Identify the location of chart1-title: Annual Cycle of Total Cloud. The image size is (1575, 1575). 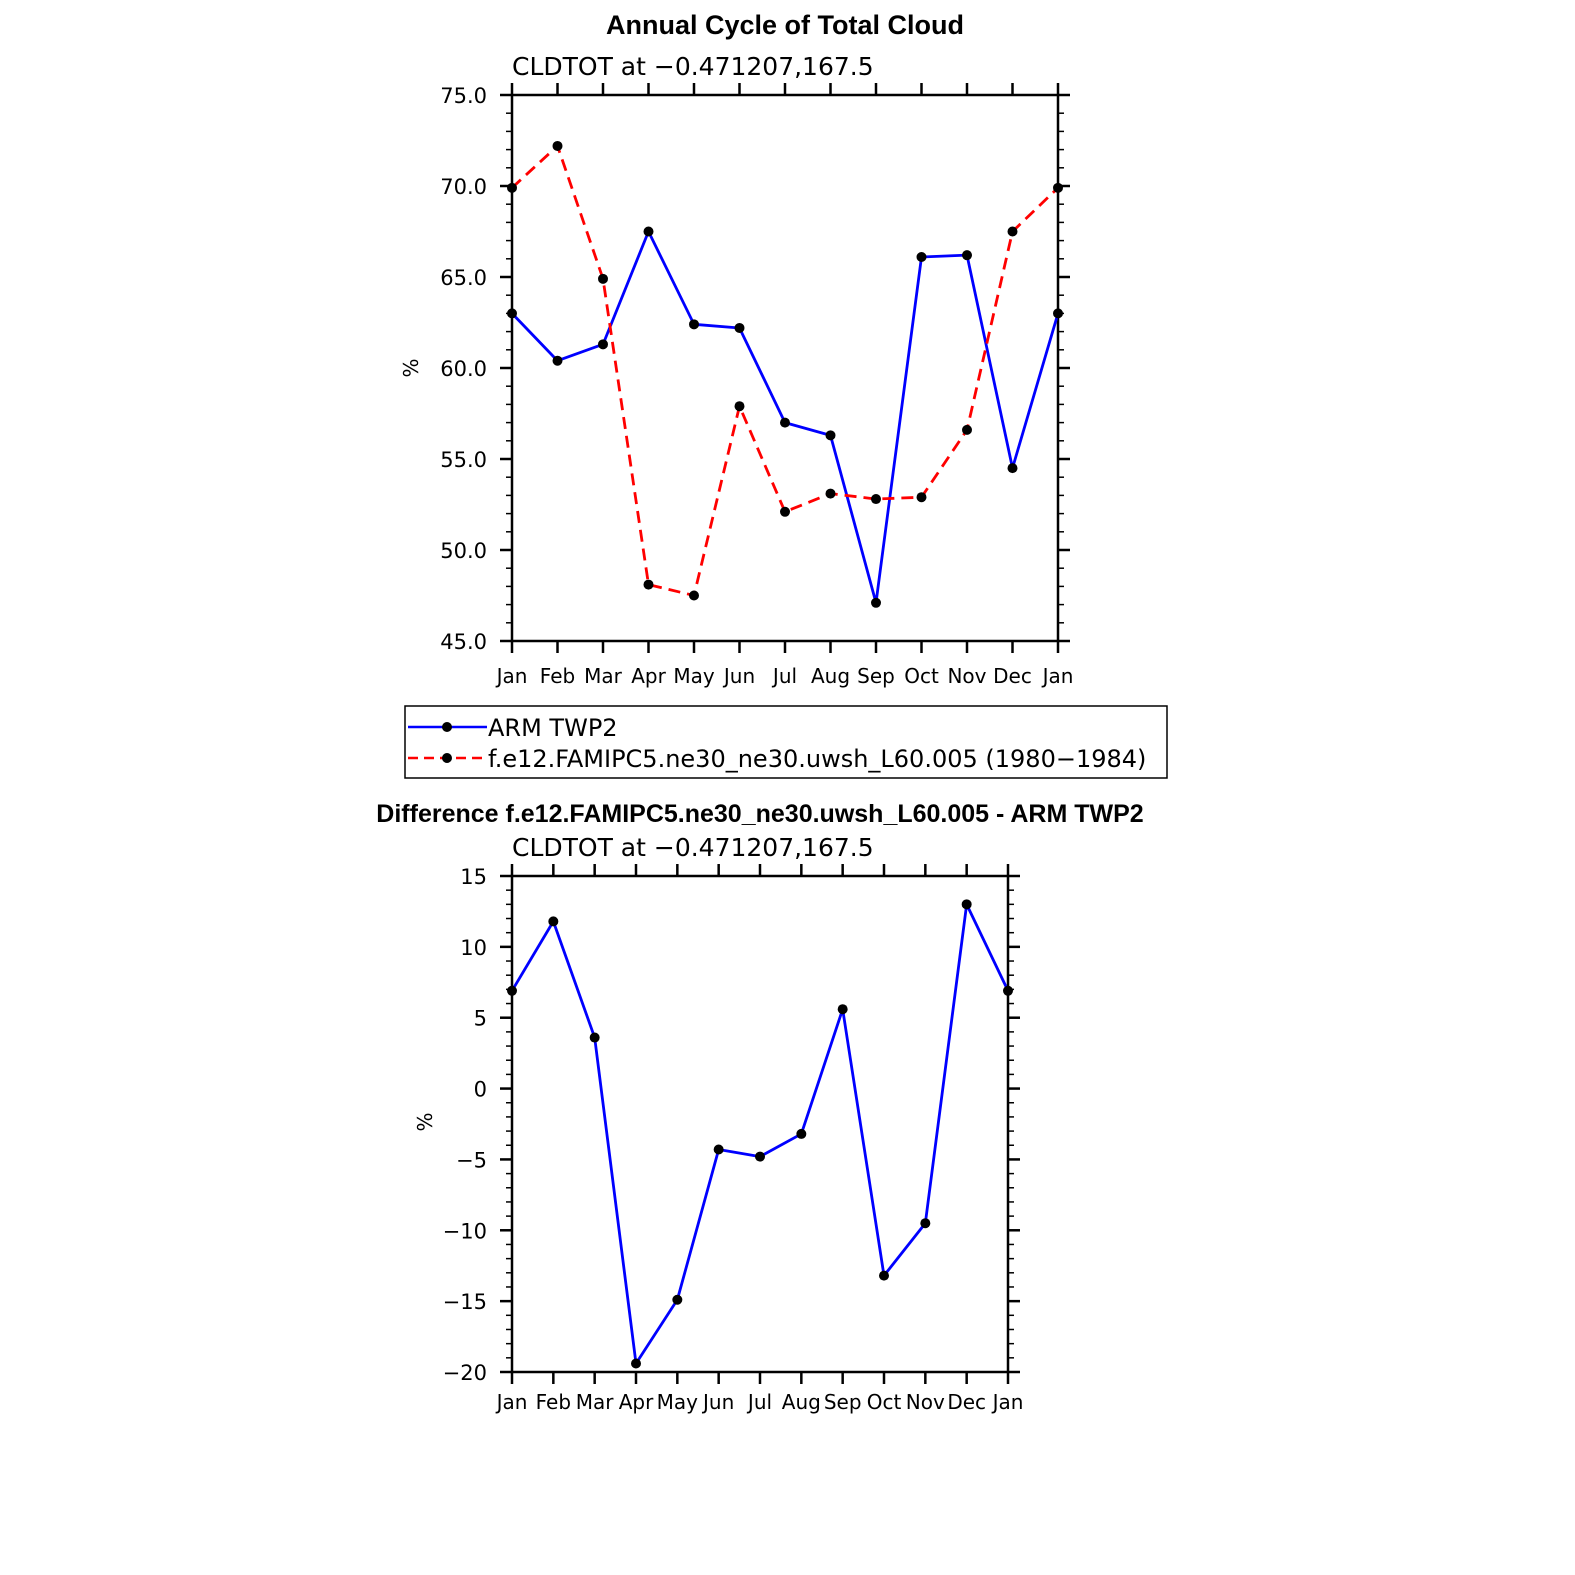
(785, 25).